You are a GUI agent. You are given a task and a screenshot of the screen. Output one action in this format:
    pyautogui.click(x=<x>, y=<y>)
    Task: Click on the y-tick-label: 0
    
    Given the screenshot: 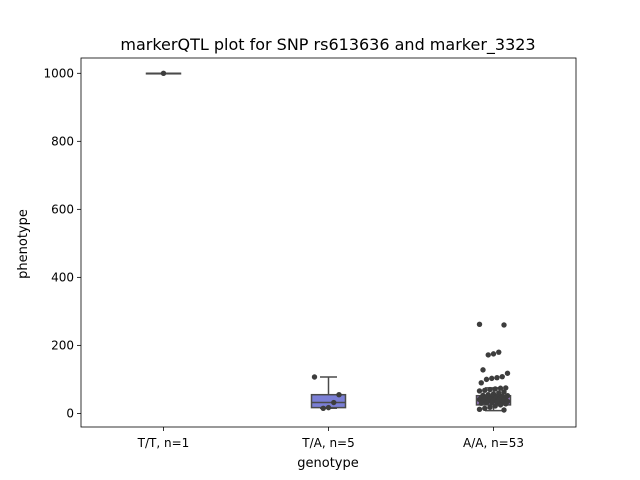 What is the action you would take?
    pyautogui.click(x=70, y=413)
    